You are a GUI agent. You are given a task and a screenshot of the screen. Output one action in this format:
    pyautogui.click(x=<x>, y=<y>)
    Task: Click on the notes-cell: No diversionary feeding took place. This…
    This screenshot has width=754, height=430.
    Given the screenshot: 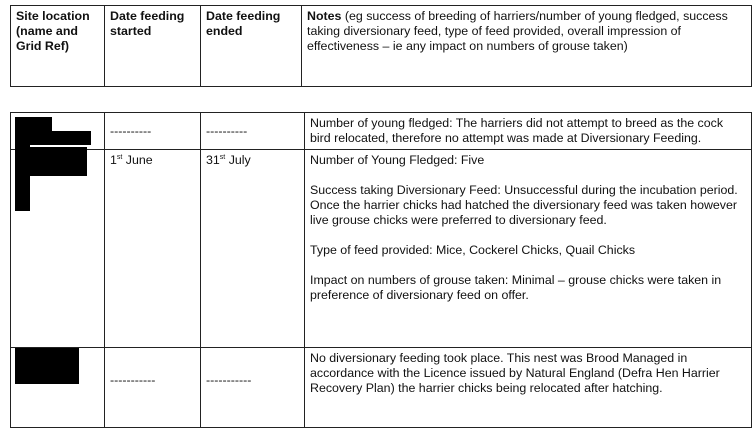 What is the action you would take?
    pyautogui.click(x=528, y=387)
    